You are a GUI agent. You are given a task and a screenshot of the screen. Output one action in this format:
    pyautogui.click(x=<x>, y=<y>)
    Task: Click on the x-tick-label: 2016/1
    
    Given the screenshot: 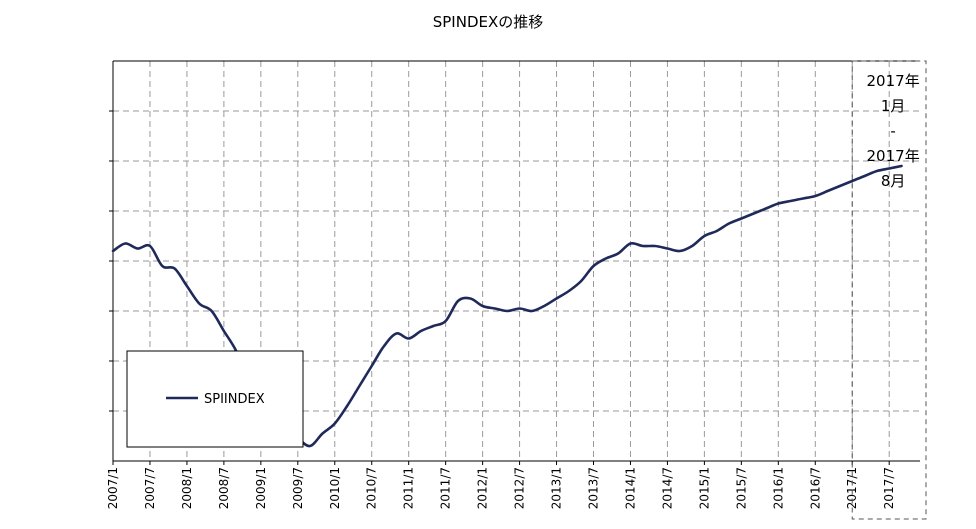 What is the action you would take?
    pyautogui.click(x=778, y=488)
    